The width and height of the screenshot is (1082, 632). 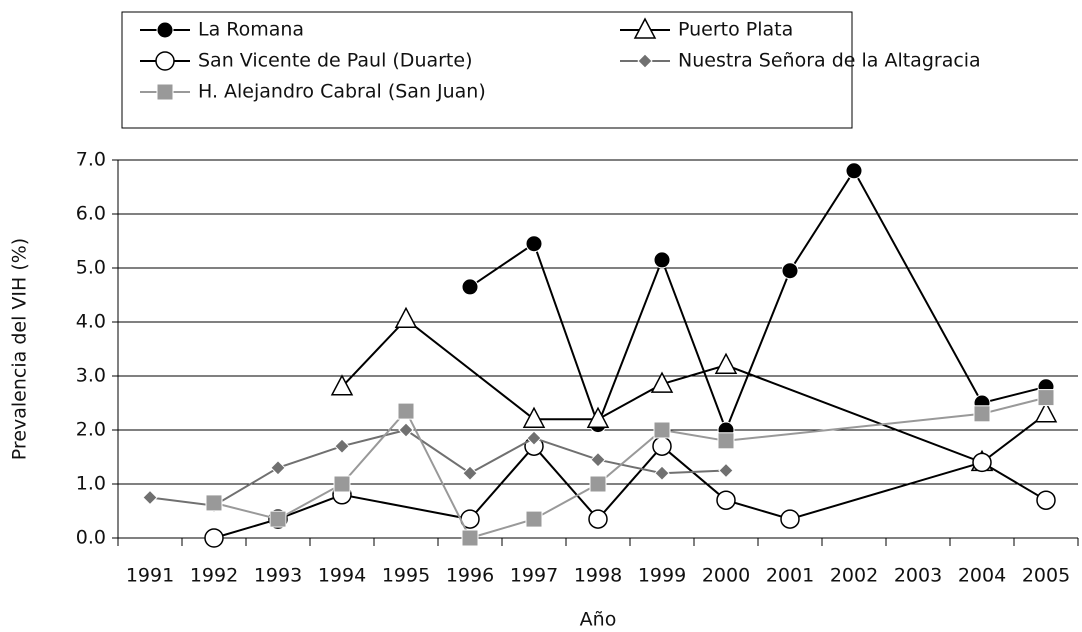 What do you see at coordinates (214, 576) in the screenshot?
I see `x-tick-label: 1992` at bounding box center [214, 576].